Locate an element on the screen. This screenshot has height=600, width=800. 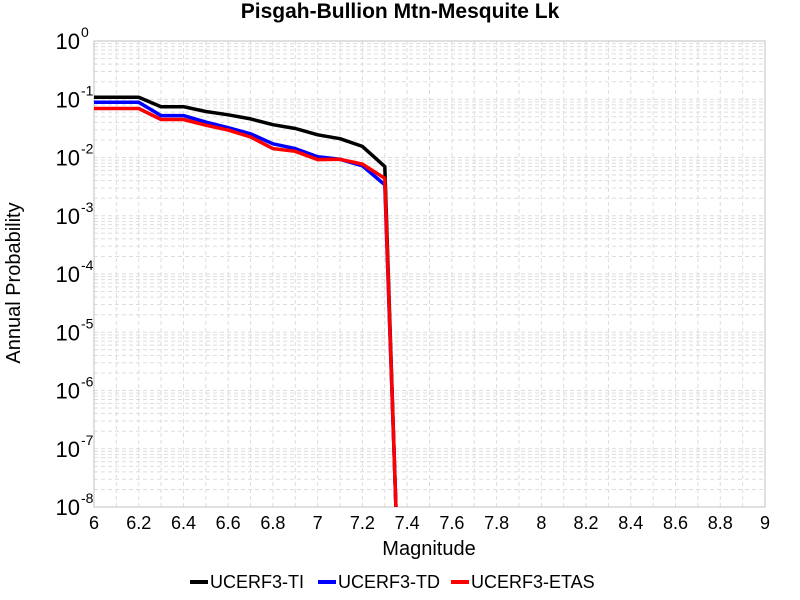
legend: UCERF3-TI UCERF3-TD UCERF3-ETAS is located at coordinates (392, 582).